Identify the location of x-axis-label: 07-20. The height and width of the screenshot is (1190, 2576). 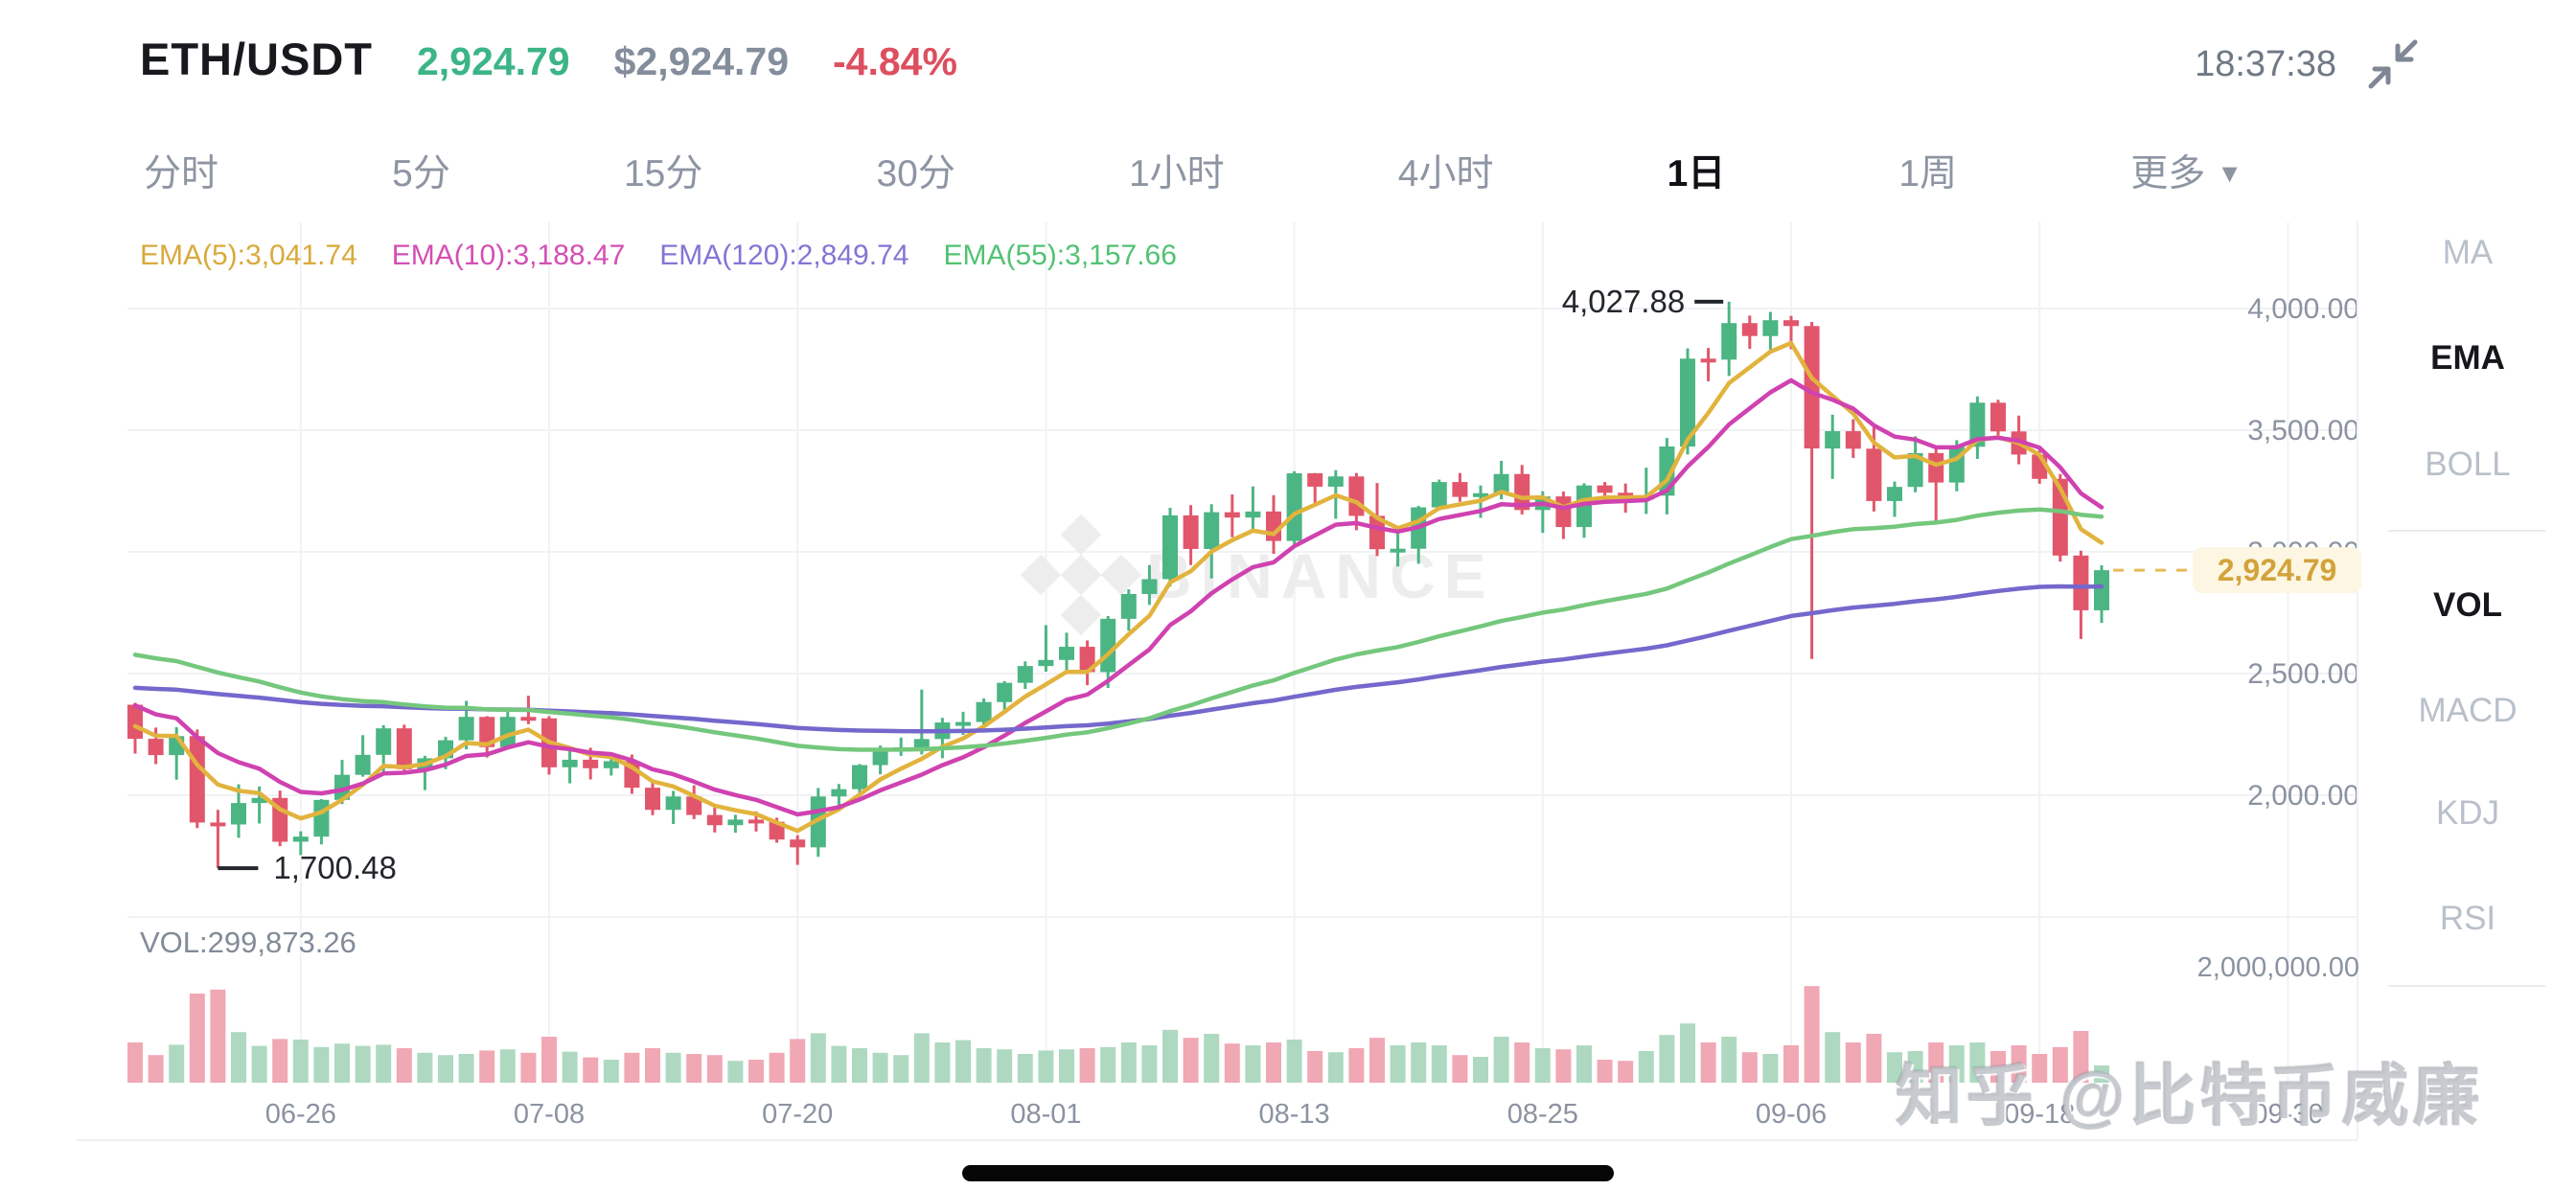
(797, 1114).